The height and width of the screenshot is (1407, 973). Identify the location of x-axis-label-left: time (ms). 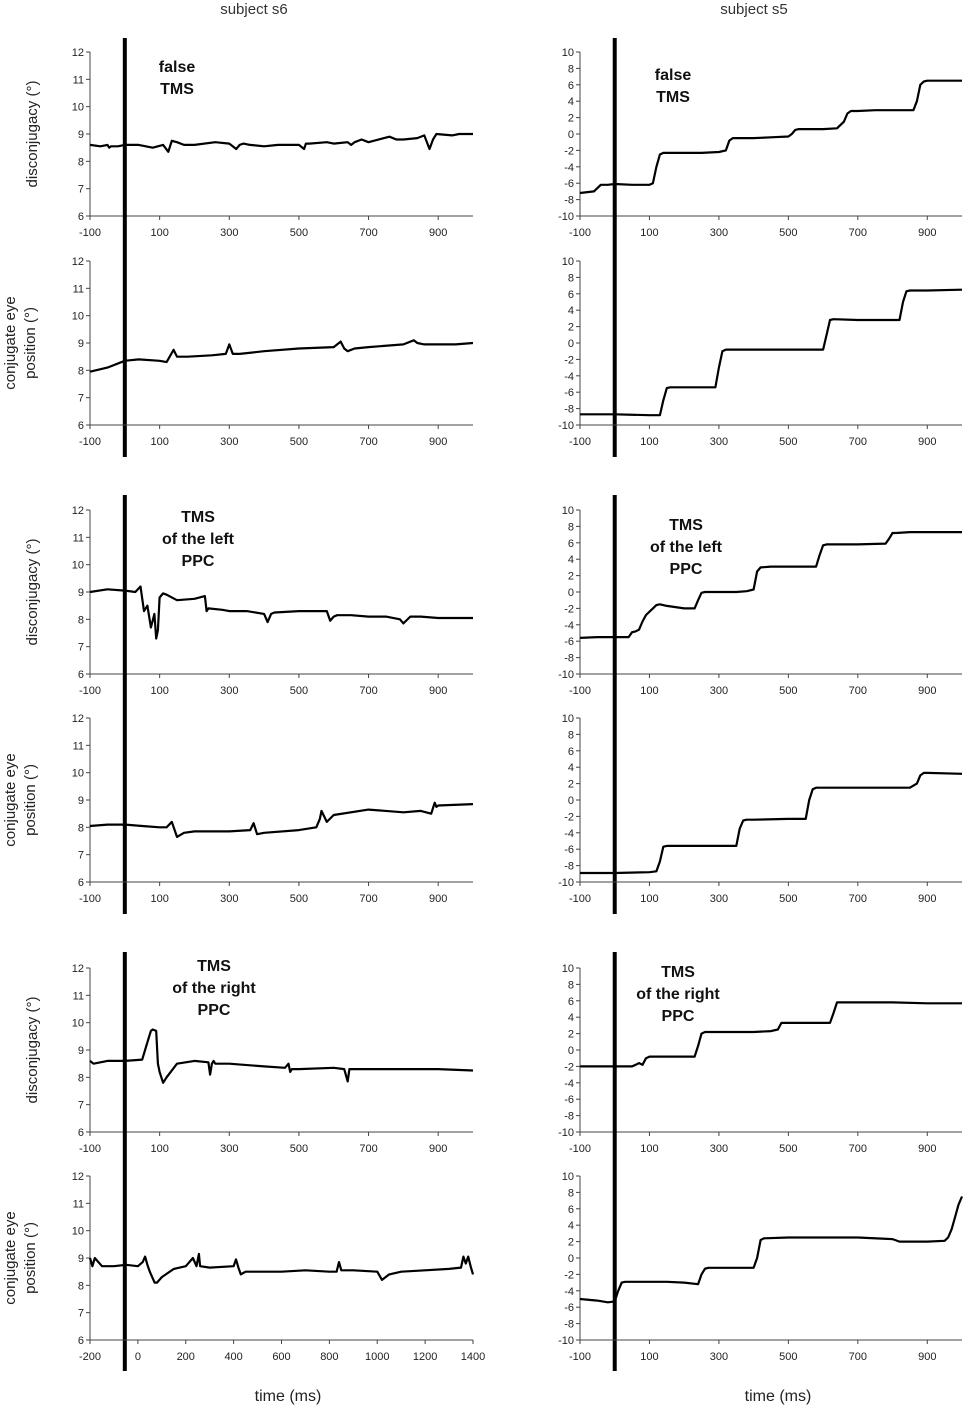
(288, 1396).